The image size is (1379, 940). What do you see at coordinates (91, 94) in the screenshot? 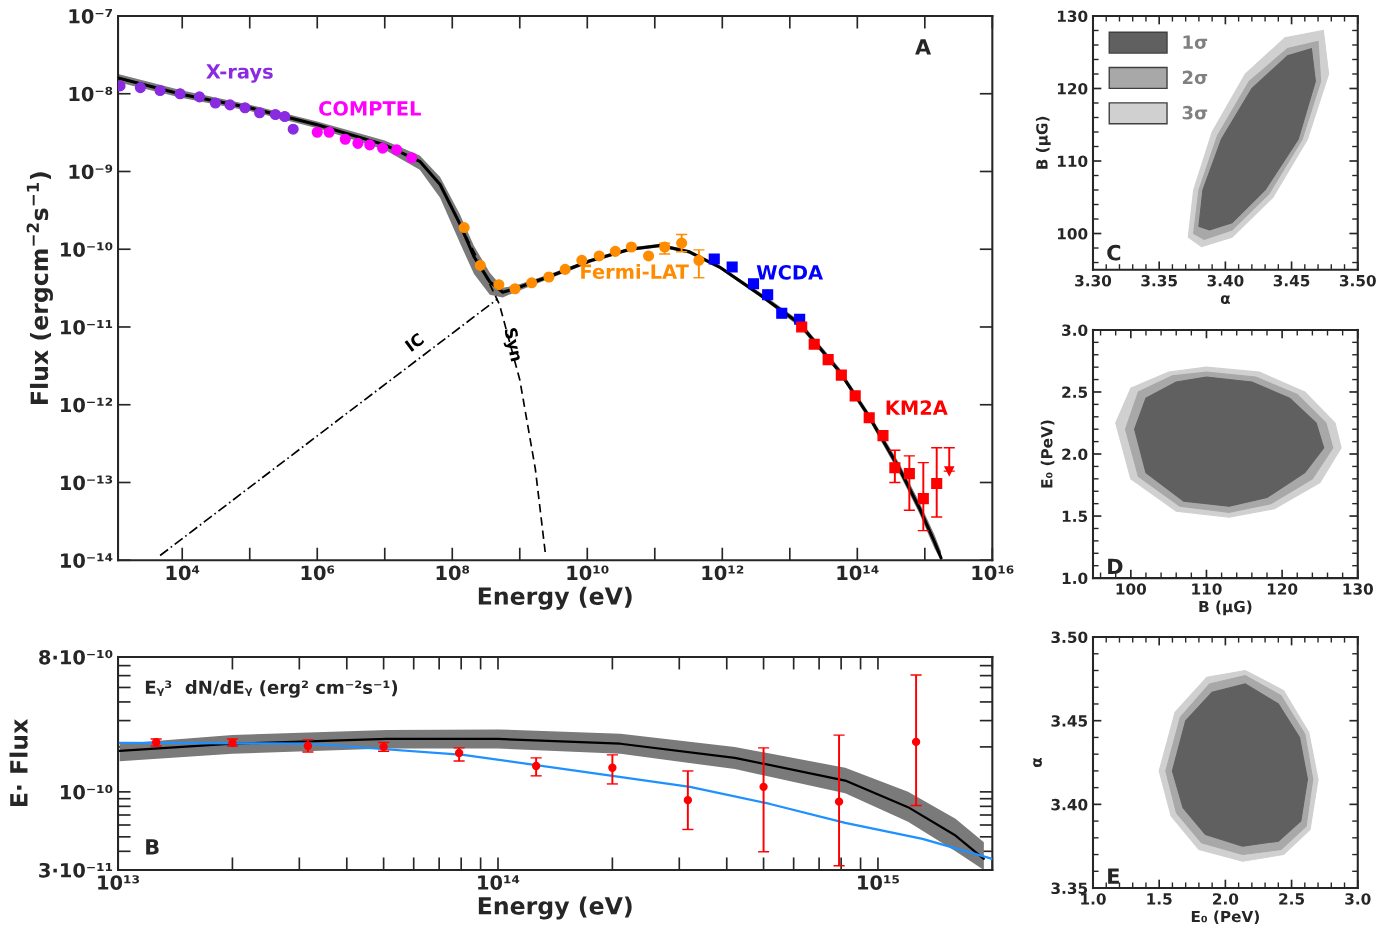
I see `y-tick-label: 10⁻⁸` at bounding box center [91, 94].